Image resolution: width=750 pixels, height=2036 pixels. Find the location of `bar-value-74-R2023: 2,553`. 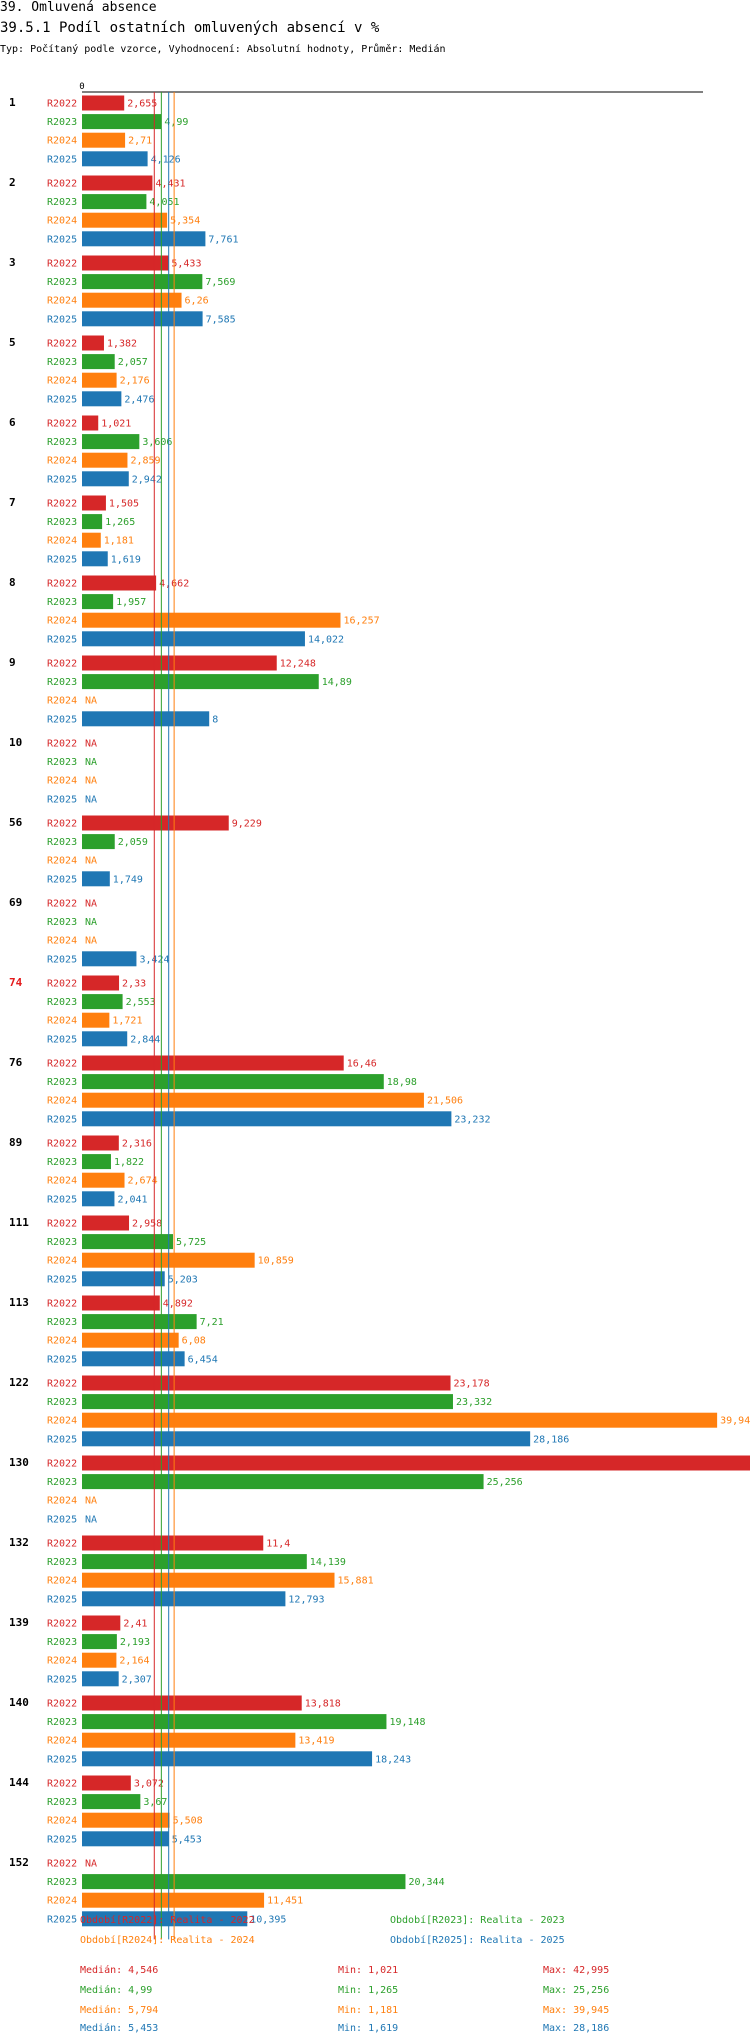

bar-value-74-R2023: 2,553 is located at coordinates (141, 1002).